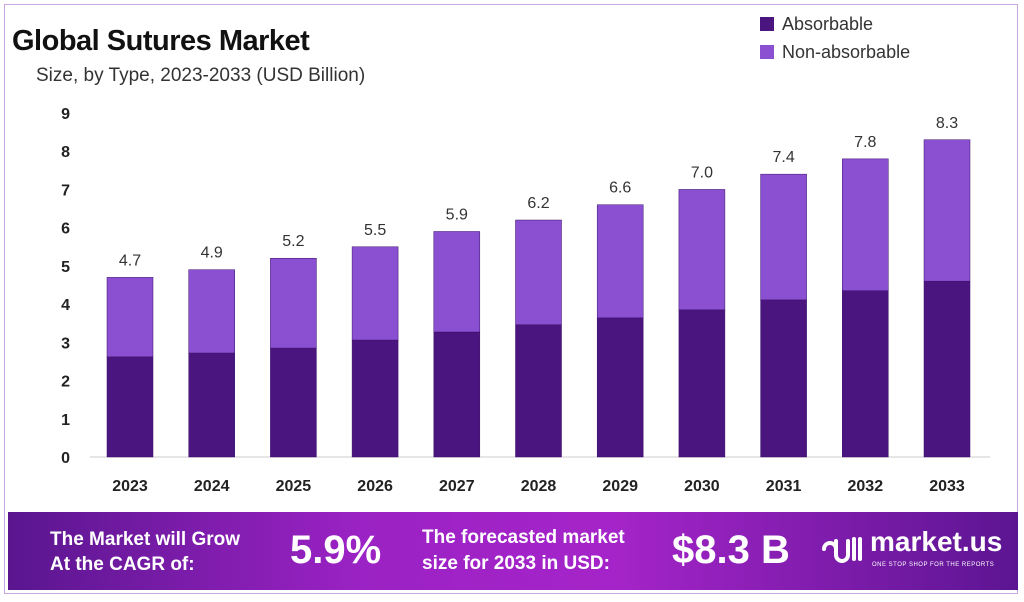  What do you see at coordinates (211, 405) in the screenshot?
I see `bar-absorbable-2024` at bounding box center [211, 405].